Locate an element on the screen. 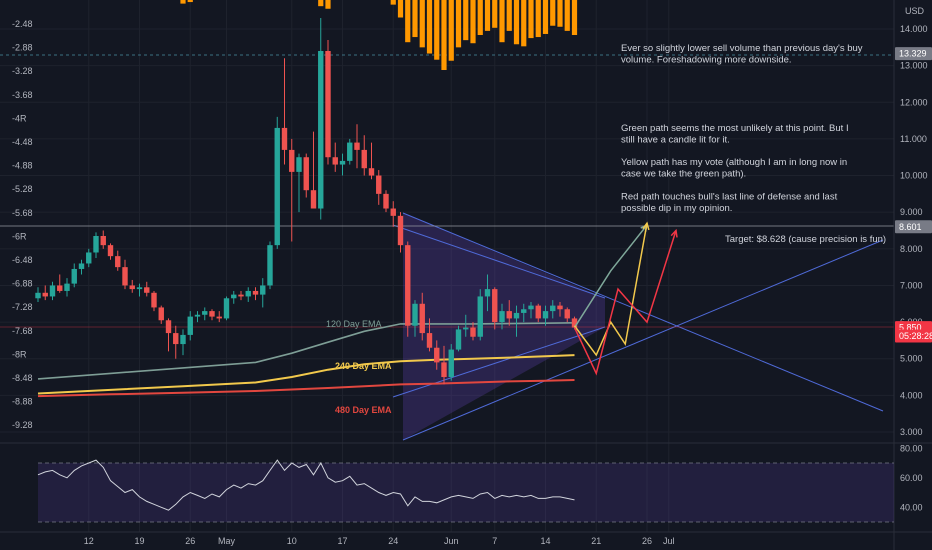 This screenshot has width=932, height=550. price-axis-tick: 11.000 is located at coordinates (913, 139).